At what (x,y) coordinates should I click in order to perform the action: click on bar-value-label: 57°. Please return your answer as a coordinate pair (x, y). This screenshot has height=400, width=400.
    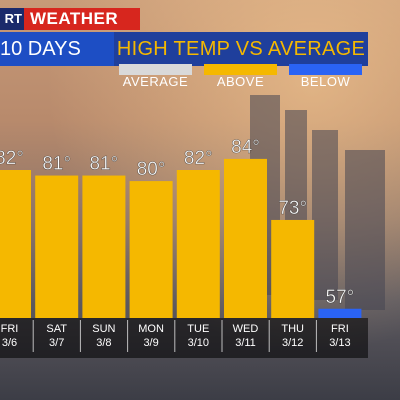
    Looking at the image, I should click on (340, 297).